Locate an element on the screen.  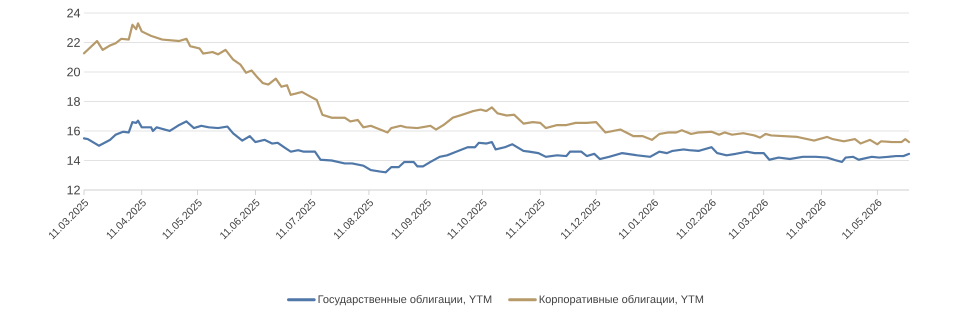
y-tick-label: 14 is located at coordinates (74, 160).